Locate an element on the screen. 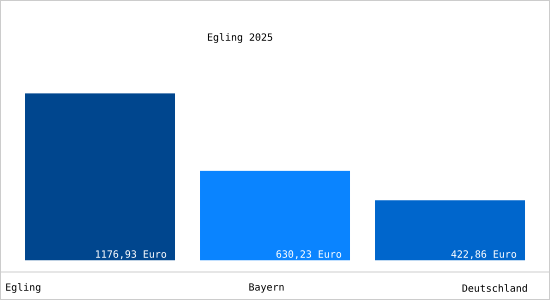  data-label: 630,23 Euro is located at coordinates (309, 255).